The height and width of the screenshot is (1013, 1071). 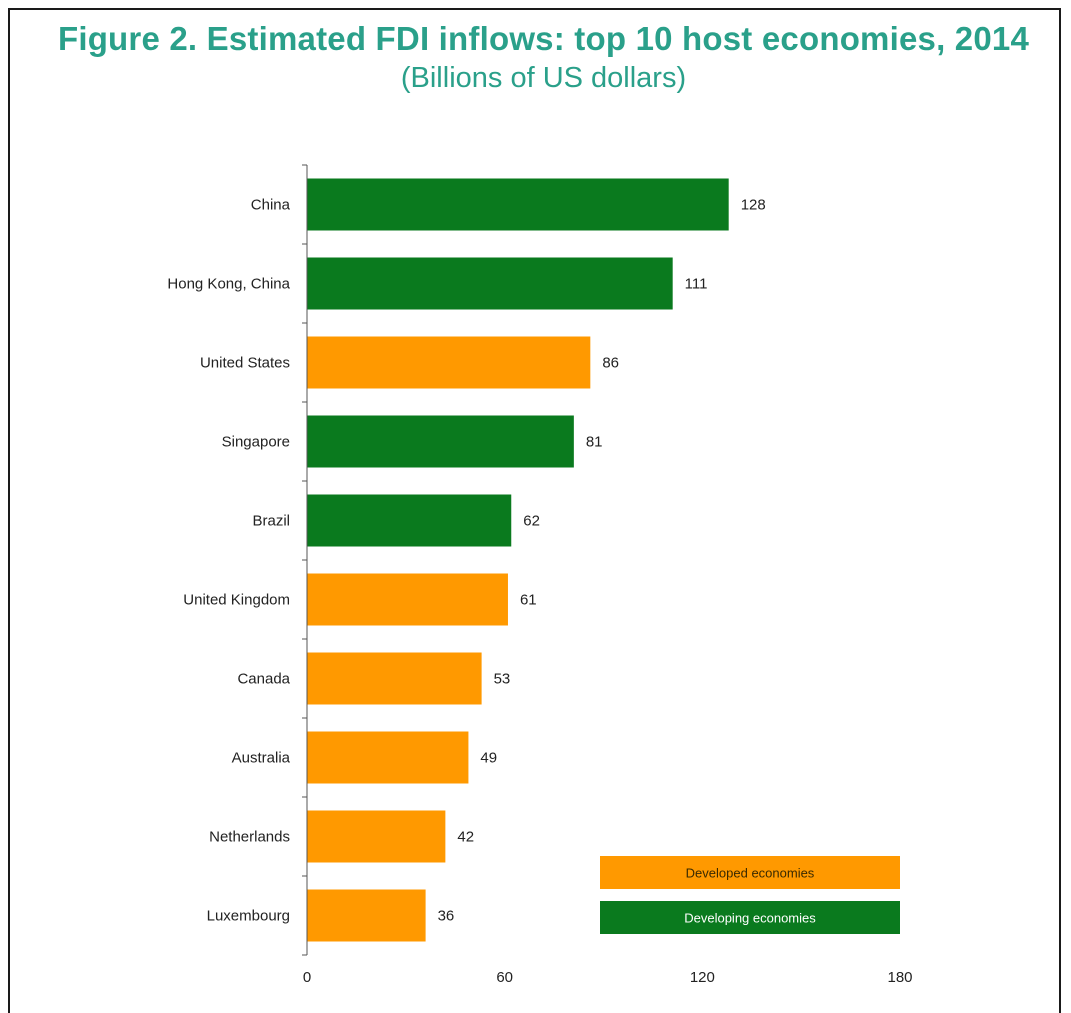 I want to click on bar-canada, so click(x=394, y=678).